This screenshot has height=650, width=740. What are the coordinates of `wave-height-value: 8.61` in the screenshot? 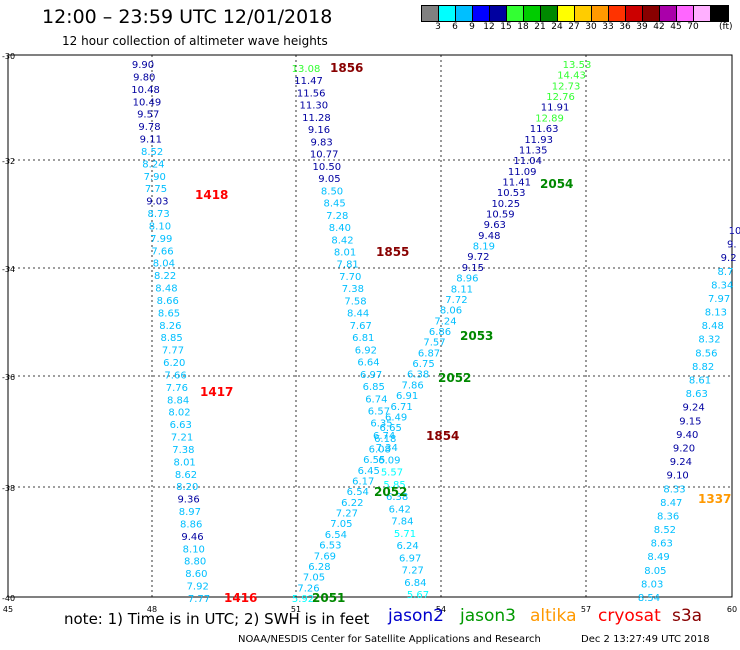 It's located at (700, 381).